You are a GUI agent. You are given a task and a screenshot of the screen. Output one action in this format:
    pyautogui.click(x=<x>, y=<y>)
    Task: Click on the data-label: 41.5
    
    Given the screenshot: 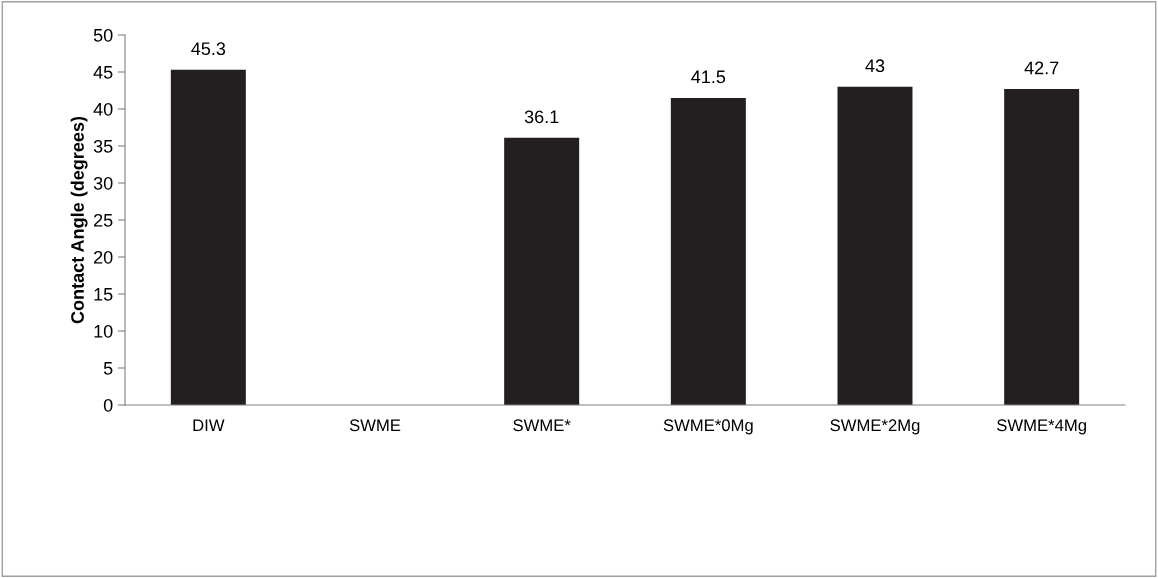 What is the action you would take?
    pyautogui.click(x=708, y=77)
    